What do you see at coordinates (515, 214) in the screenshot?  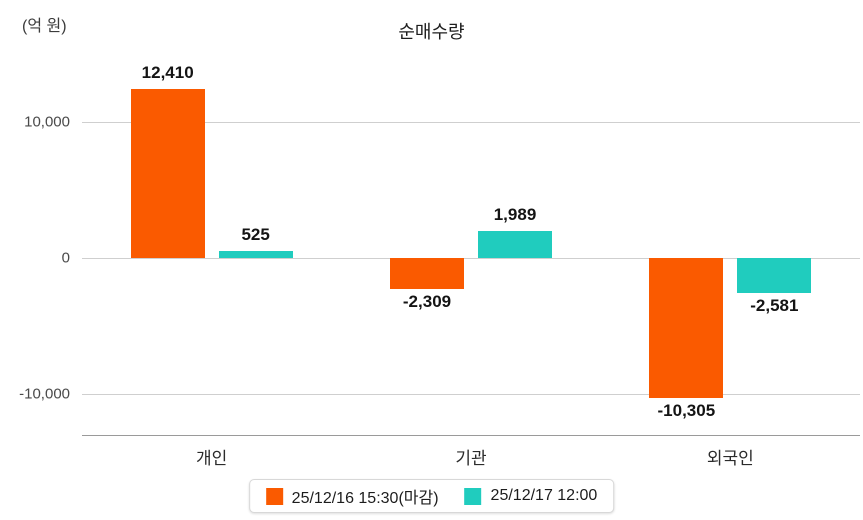 I see `bar-value-label: 1,989` at bounding box center [515, 214].